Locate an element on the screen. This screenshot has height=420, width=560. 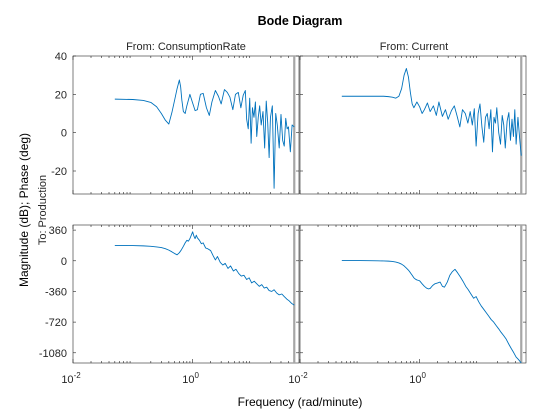
chart-title: Bode Diagram is located at coordinates (300, 21).